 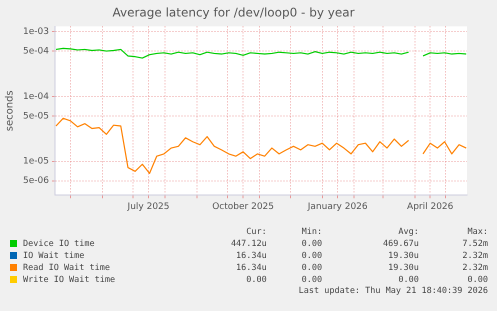 What do you see at coordinates (400, 244) in the screenshot?
I see `text: 469.67u` at bounding box center [400, 244].